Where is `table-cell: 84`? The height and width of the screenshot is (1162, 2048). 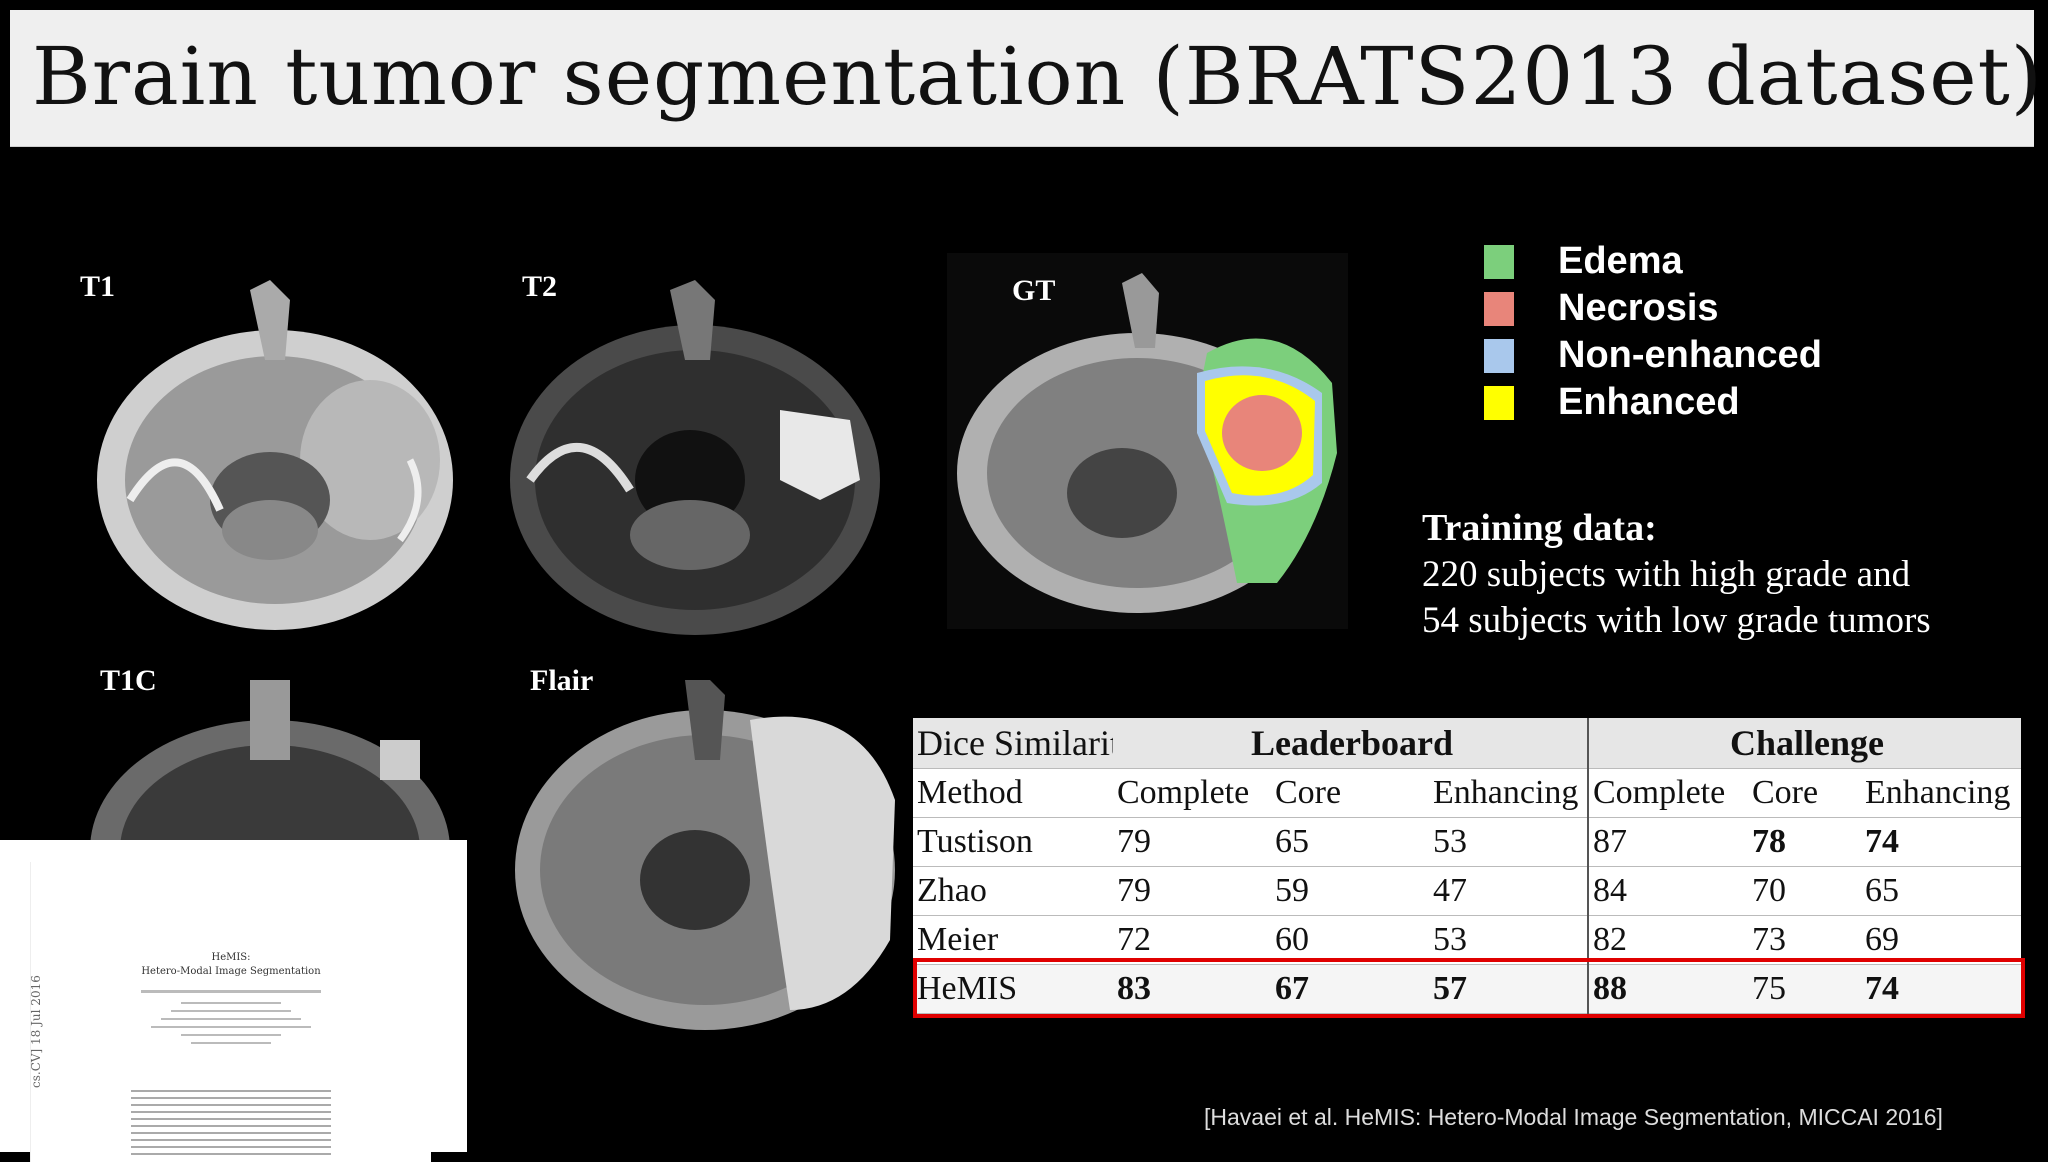 table-cell: 84 is located at coordinates (1668, 891).